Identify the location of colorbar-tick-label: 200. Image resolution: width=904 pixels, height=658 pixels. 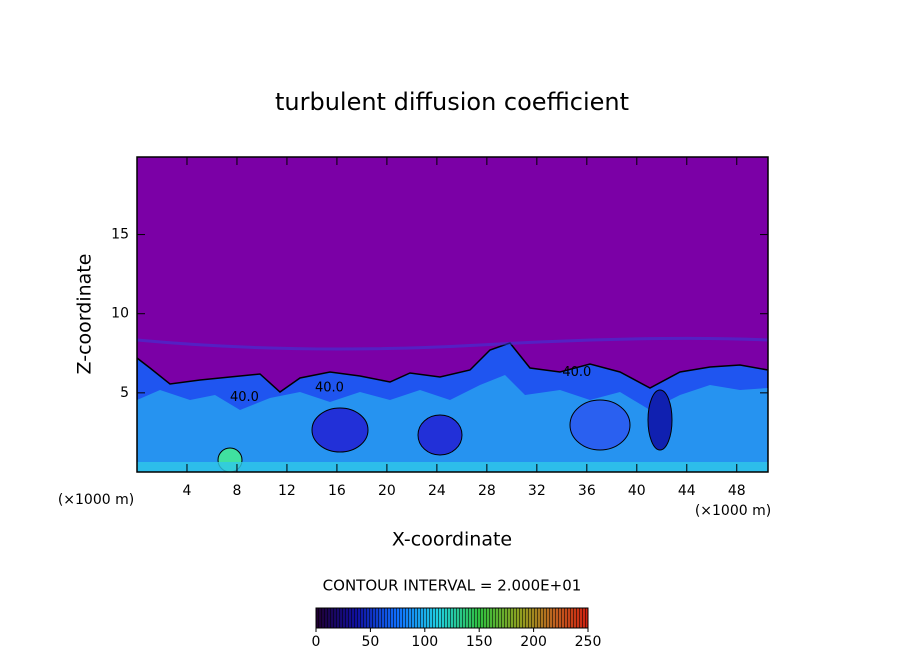
(533, 642).